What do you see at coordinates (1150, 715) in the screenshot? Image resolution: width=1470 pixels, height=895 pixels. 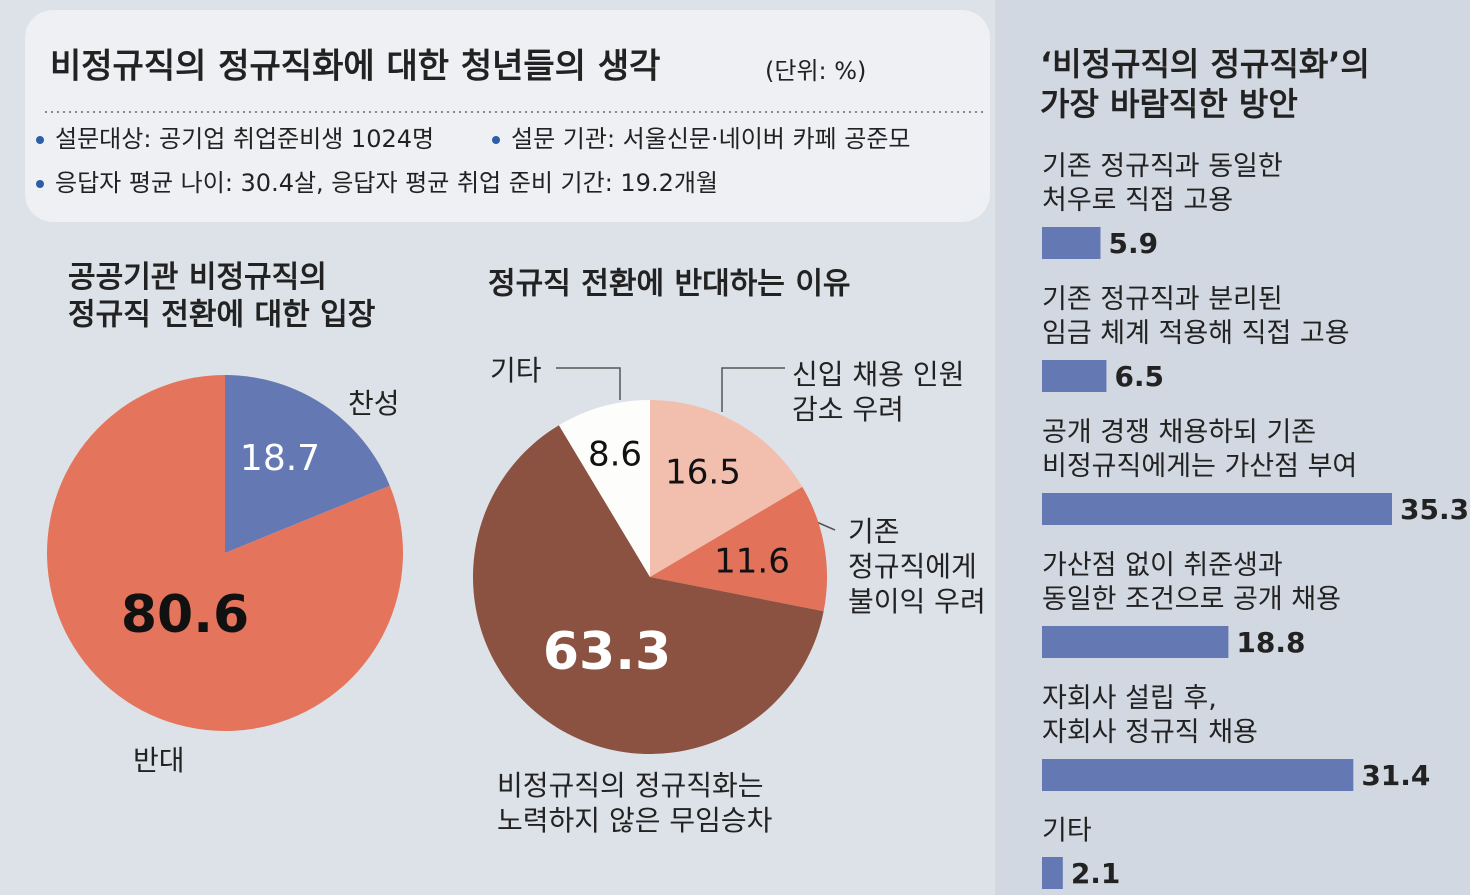 I see `category-label: 자회사 설립 후, 자회사 정규직 채용` at bounding box center [1150, 715].